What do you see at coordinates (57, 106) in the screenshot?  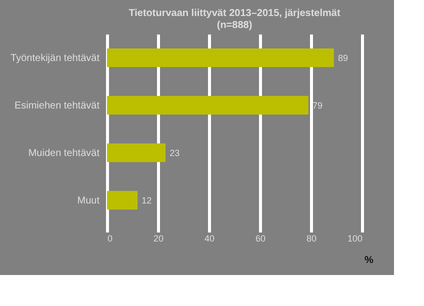 I see `y-tick-label: Esimiehen tehtävät` at bounding box center [57, 106].